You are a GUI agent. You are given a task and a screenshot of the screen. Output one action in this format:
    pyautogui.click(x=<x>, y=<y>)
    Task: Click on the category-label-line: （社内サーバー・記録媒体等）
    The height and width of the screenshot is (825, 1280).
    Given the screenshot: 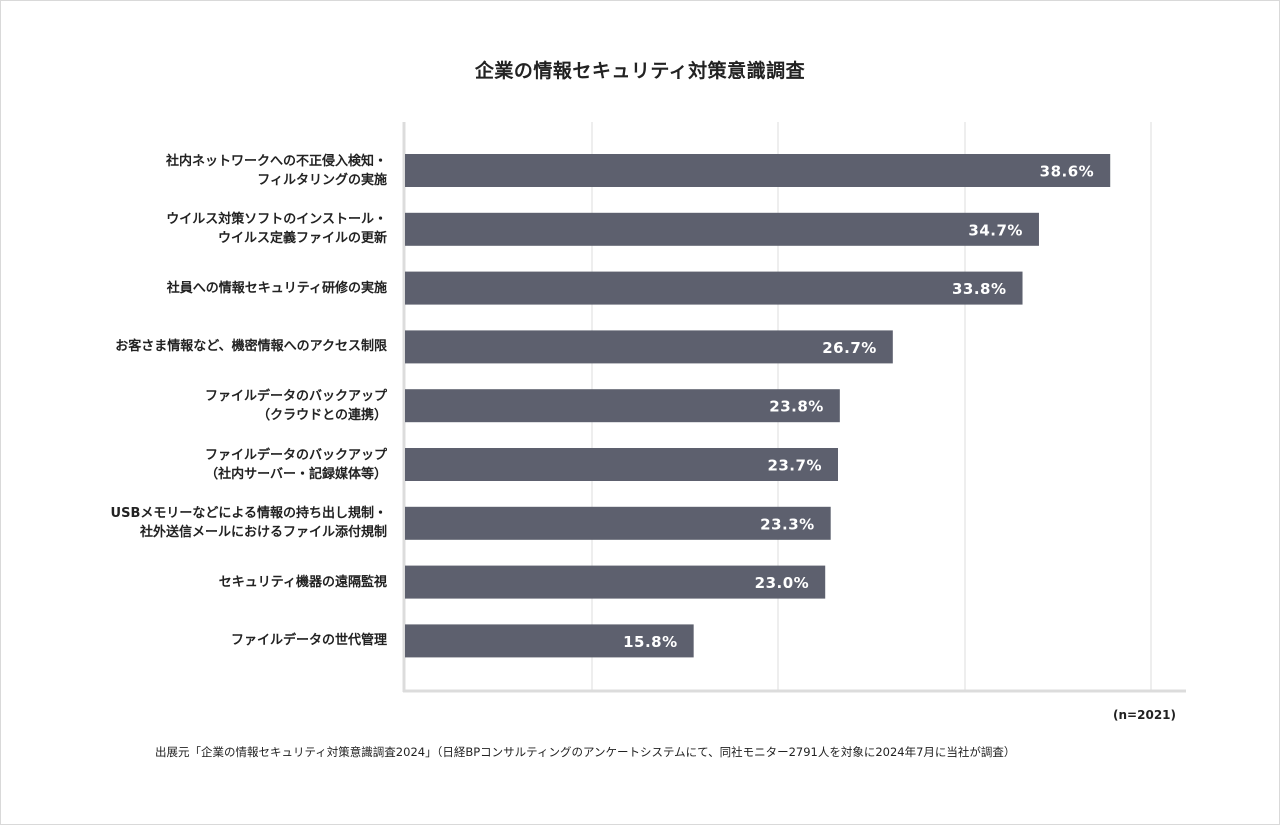 What is the action you would take?
    pyautogui.click(x=296, y=474)
    